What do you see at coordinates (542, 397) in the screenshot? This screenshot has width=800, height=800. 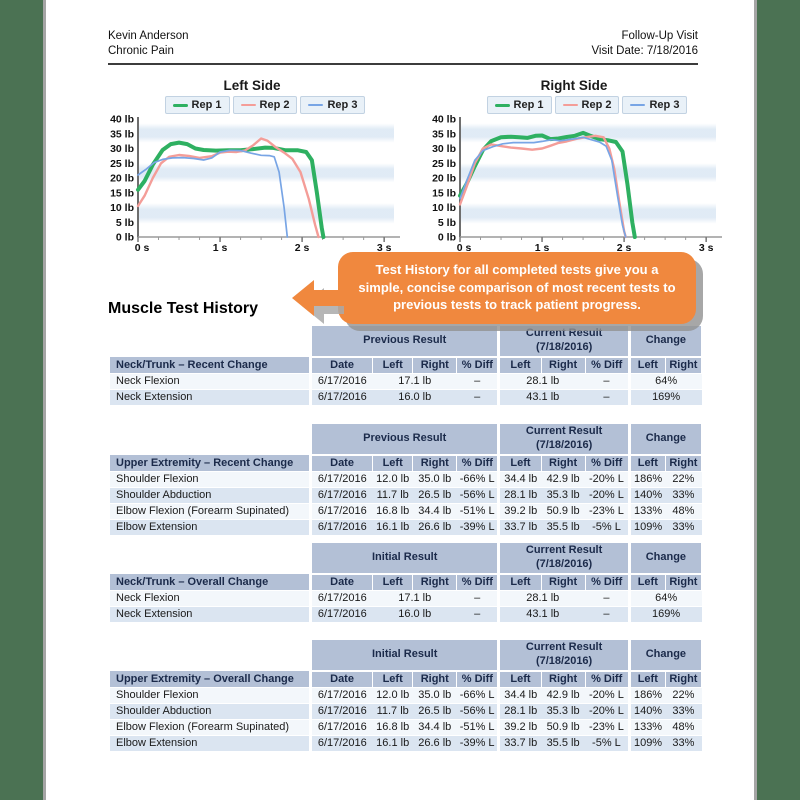 I see `table-cell: 43.1 lb` at bounding box center [542, 397].